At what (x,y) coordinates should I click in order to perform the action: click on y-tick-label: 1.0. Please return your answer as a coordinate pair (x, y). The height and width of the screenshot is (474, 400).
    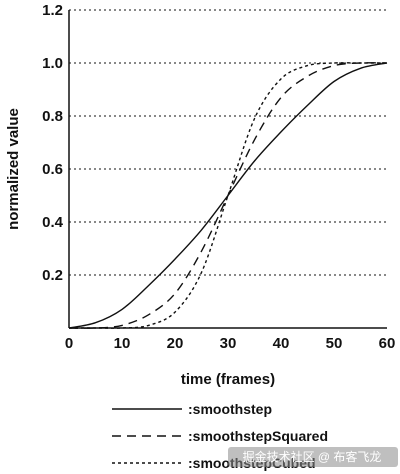
    Looking at the image, I should click on (52, 63).